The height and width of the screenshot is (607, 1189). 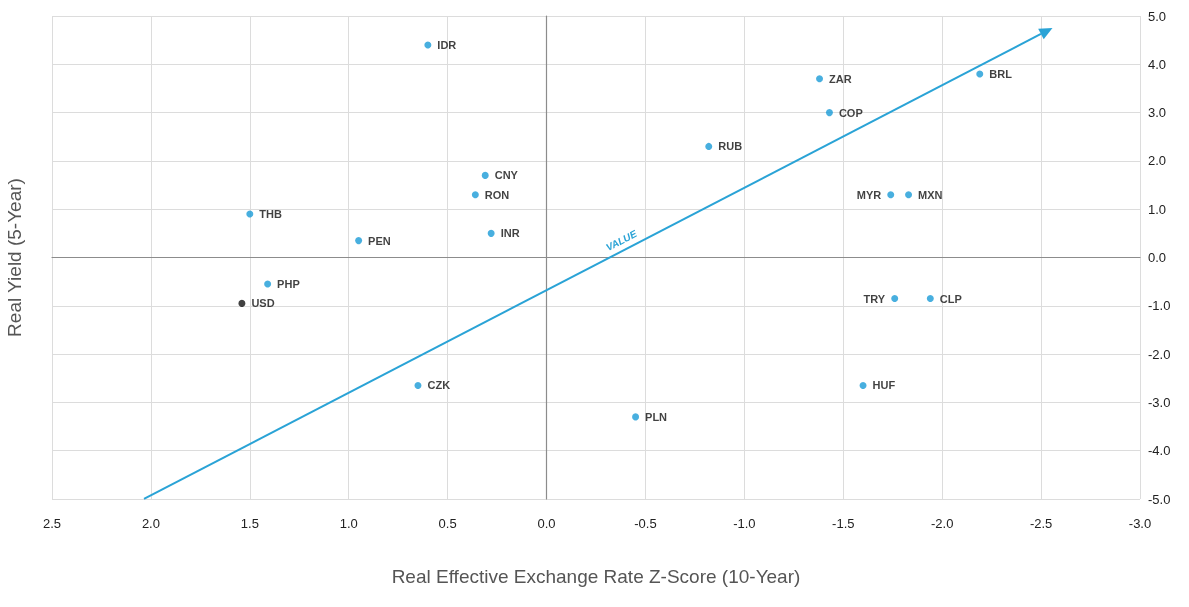 What do you see at coordinates (447, 523) in the screenshot?
I see `x-tick-label: 0.5` at bounding box center [447, 523].